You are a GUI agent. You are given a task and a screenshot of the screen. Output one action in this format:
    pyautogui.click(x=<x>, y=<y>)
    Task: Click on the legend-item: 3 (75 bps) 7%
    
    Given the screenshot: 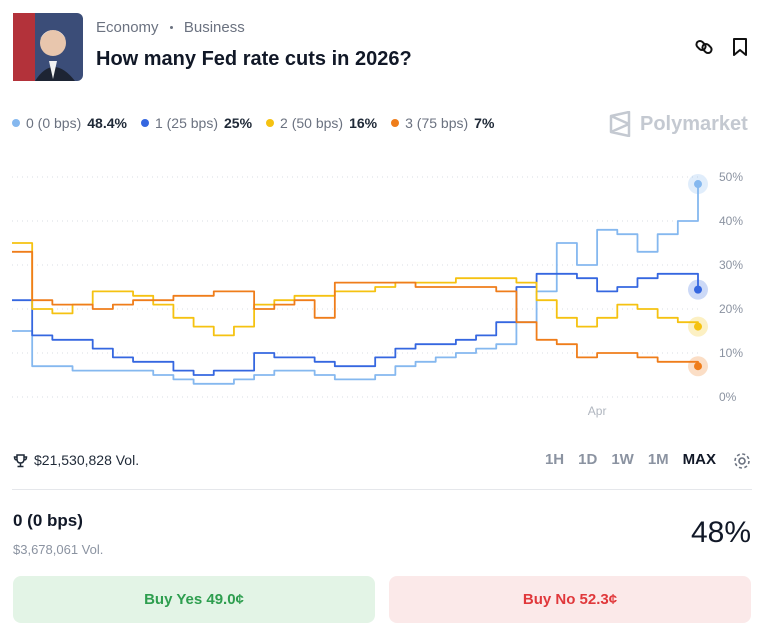 What is the action you would take?
    pyautogui.click(x=442, y=123)
    